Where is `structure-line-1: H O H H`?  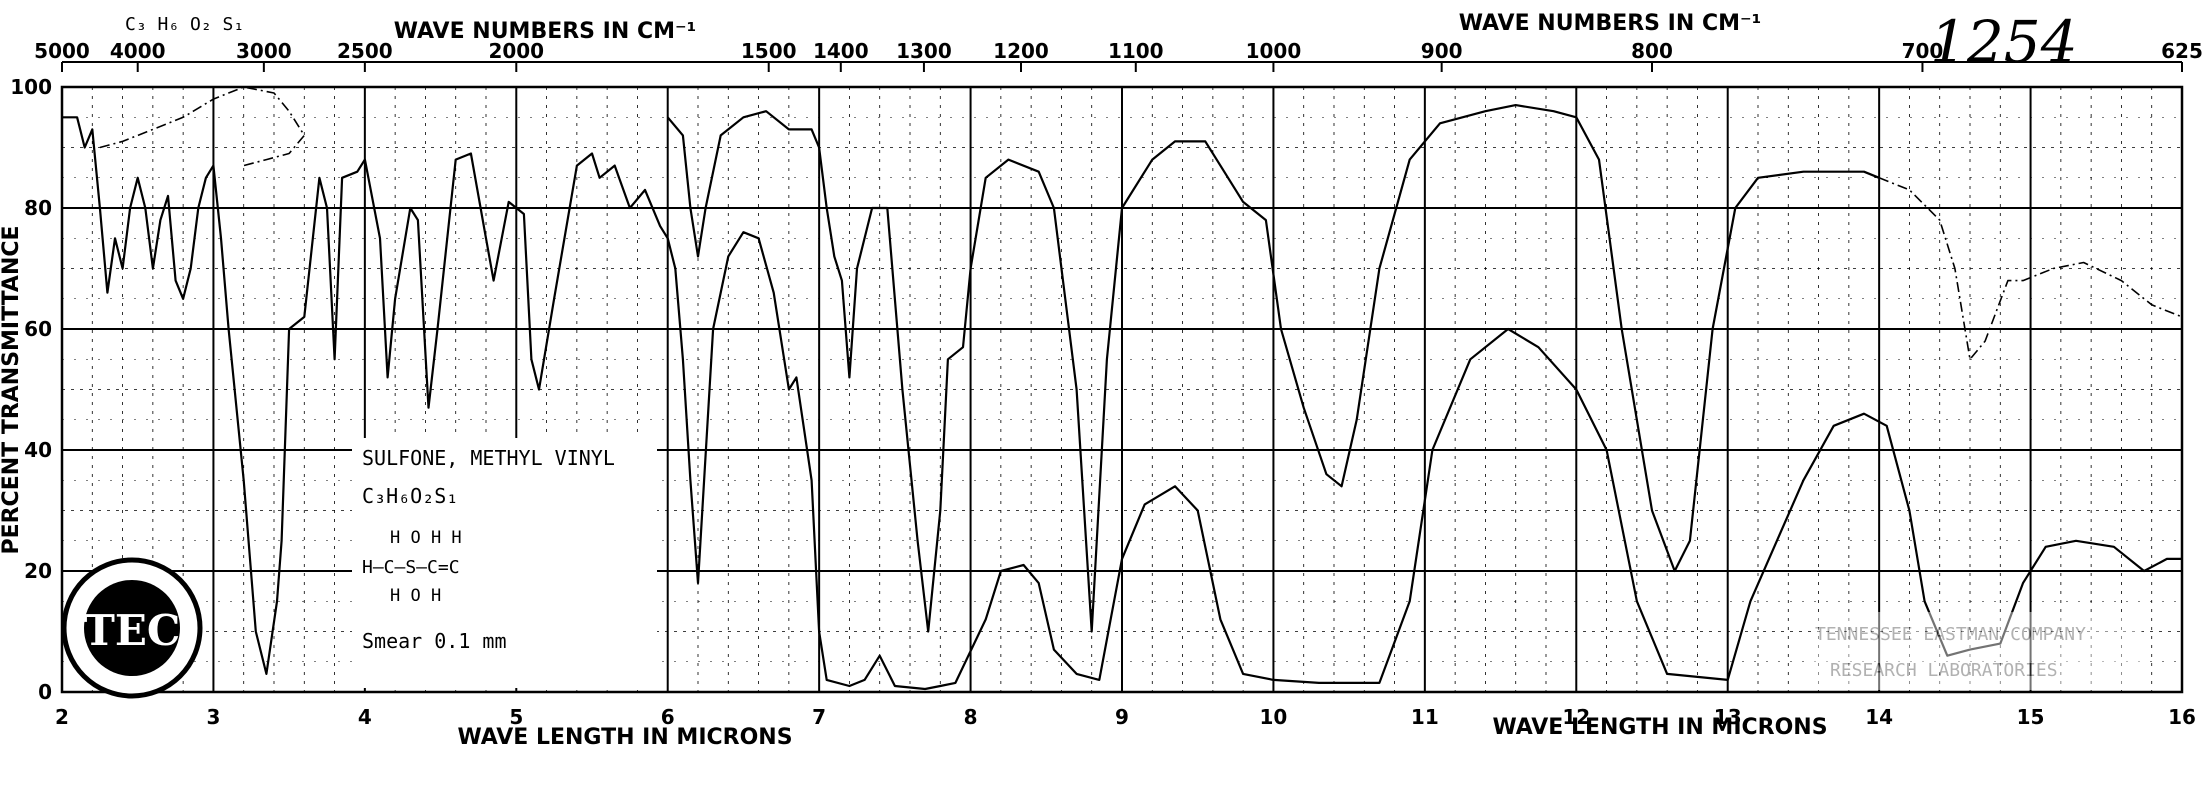
structure-line-1: H O H H is located at coordinates (426, 538).